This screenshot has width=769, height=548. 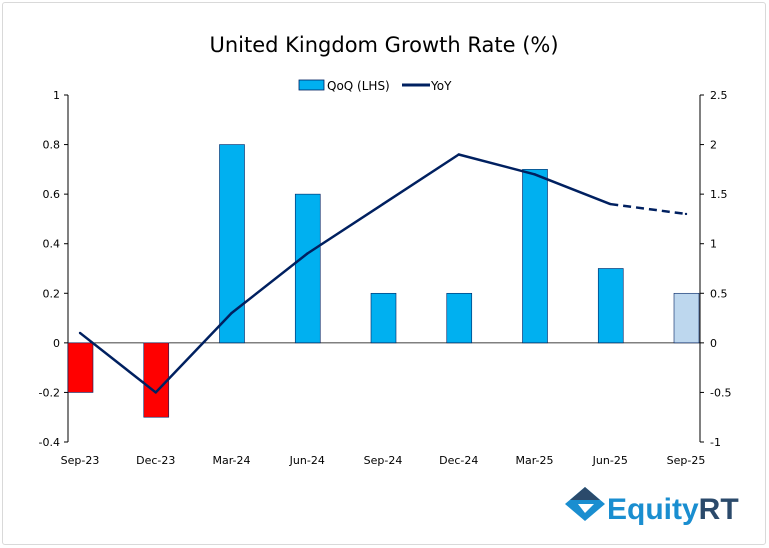 I want to click on legend: QoQ (LHS) YoY, so click(x=375, y=86).